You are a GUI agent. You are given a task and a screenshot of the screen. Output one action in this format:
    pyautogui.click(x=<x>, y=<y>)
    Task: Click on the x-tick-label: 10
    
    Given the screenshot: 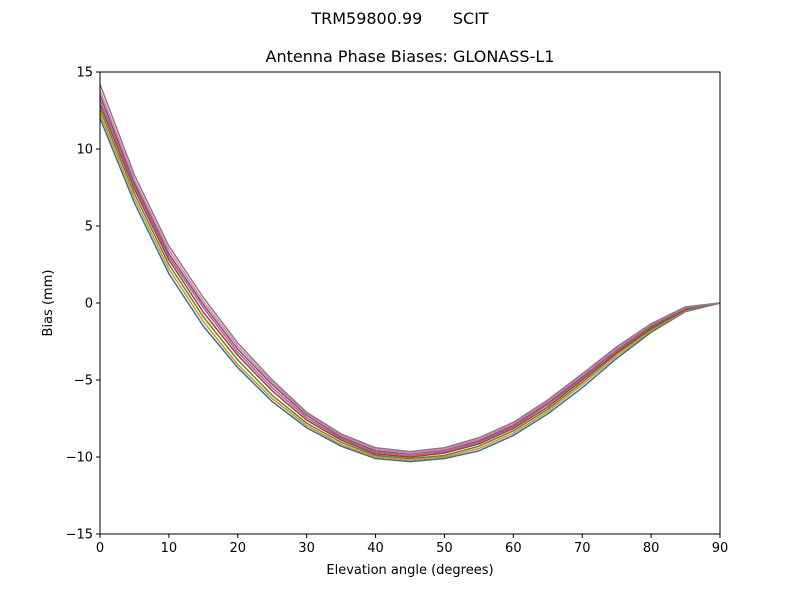 What is the action you would take?
    pyautogui.click(x=169, y=548)
    